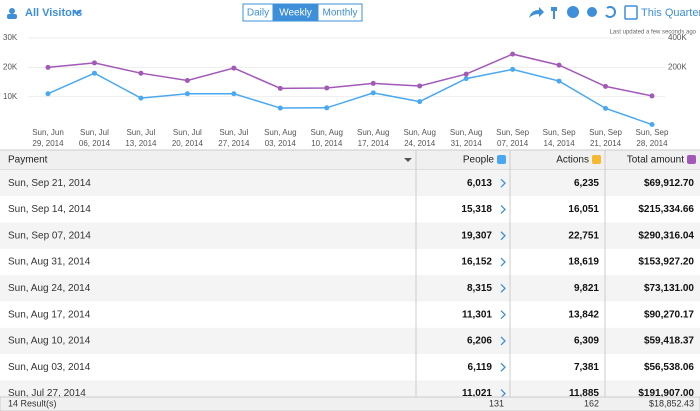 This screenshot has width=700, height=411. Describe the element at coordinates (584, 393) in the screenshot. I see `cell: 11,885` at that location.